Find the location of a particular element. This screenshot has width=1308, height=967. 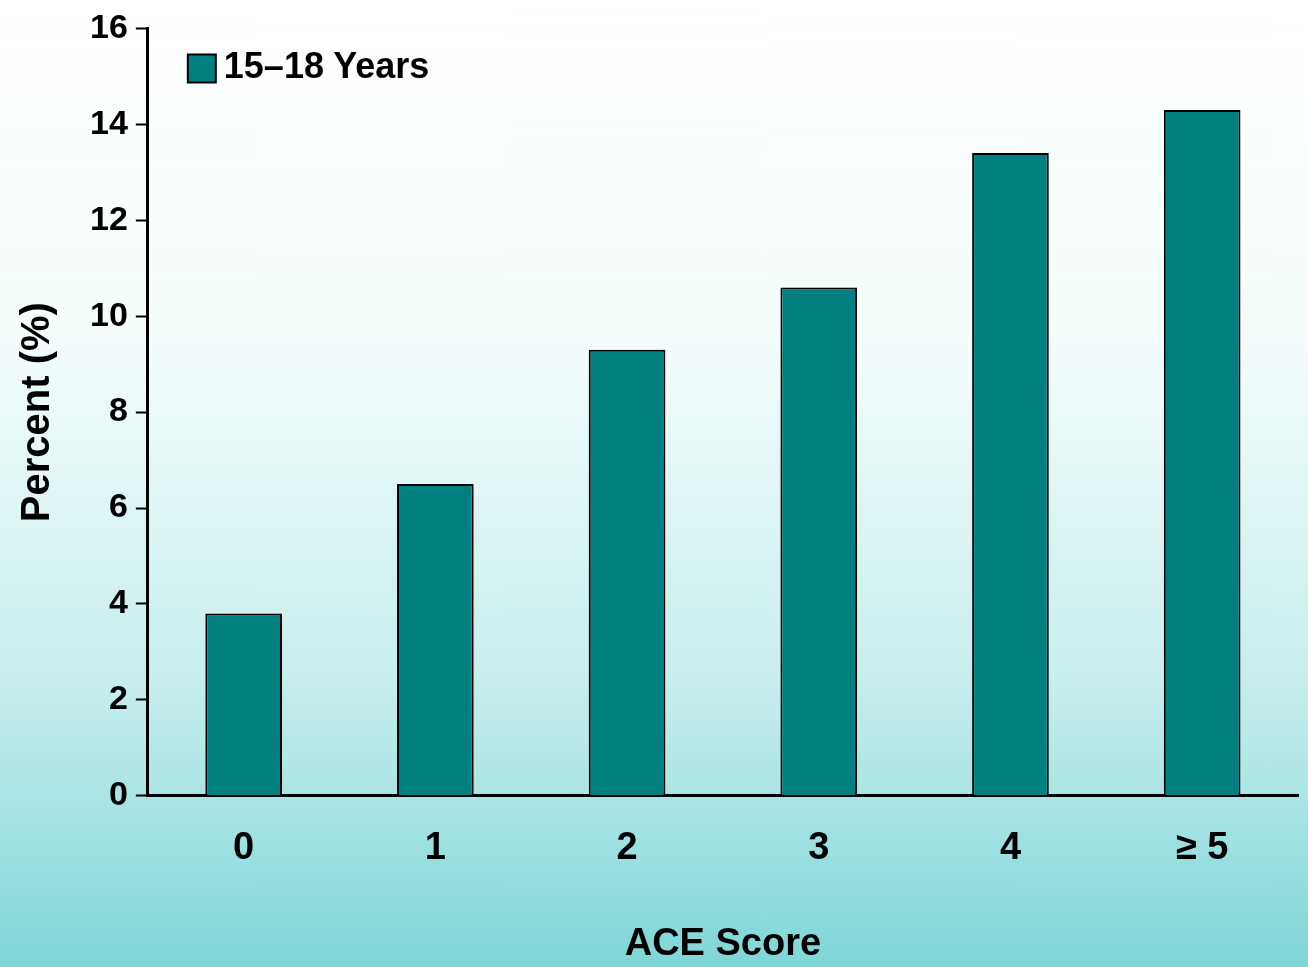

x-tick-label: 2 is located at coordinates (627, 846).